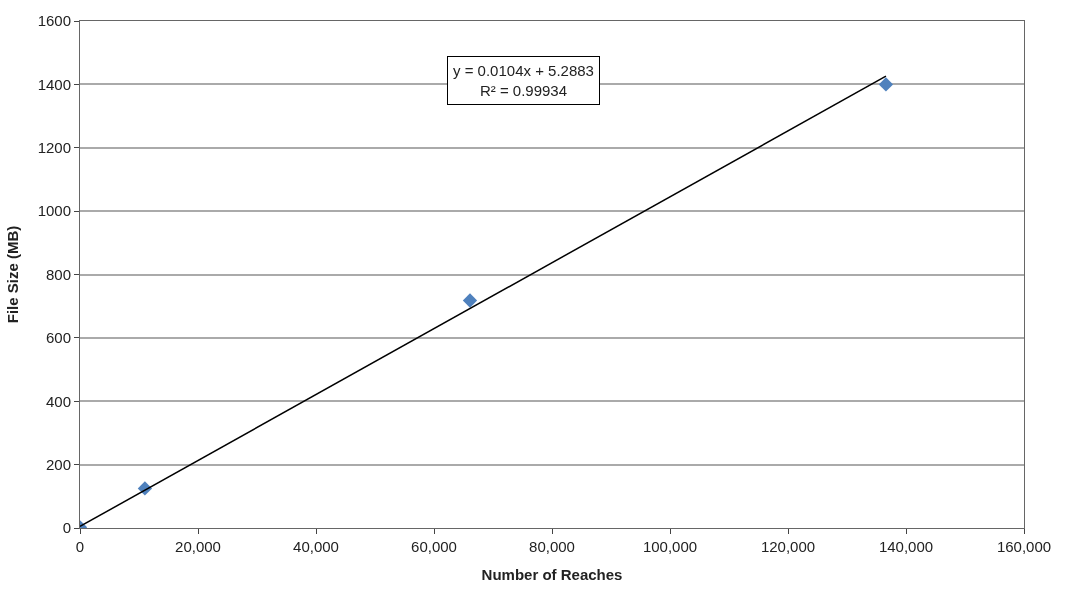  I want to click on y-tick-label: 800, so click(58, 274).